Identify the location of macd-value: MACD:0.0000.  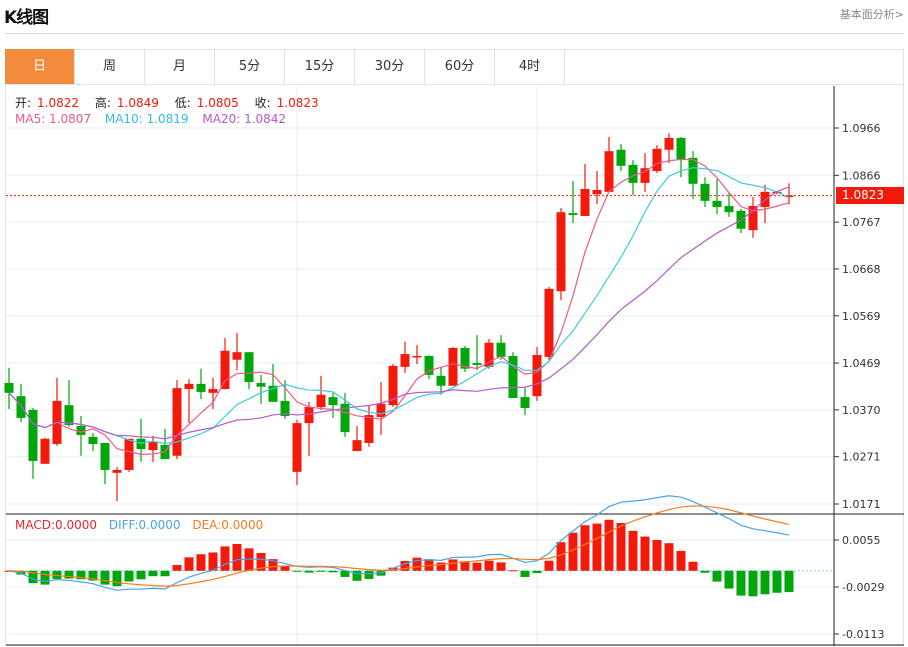
(56, 525).